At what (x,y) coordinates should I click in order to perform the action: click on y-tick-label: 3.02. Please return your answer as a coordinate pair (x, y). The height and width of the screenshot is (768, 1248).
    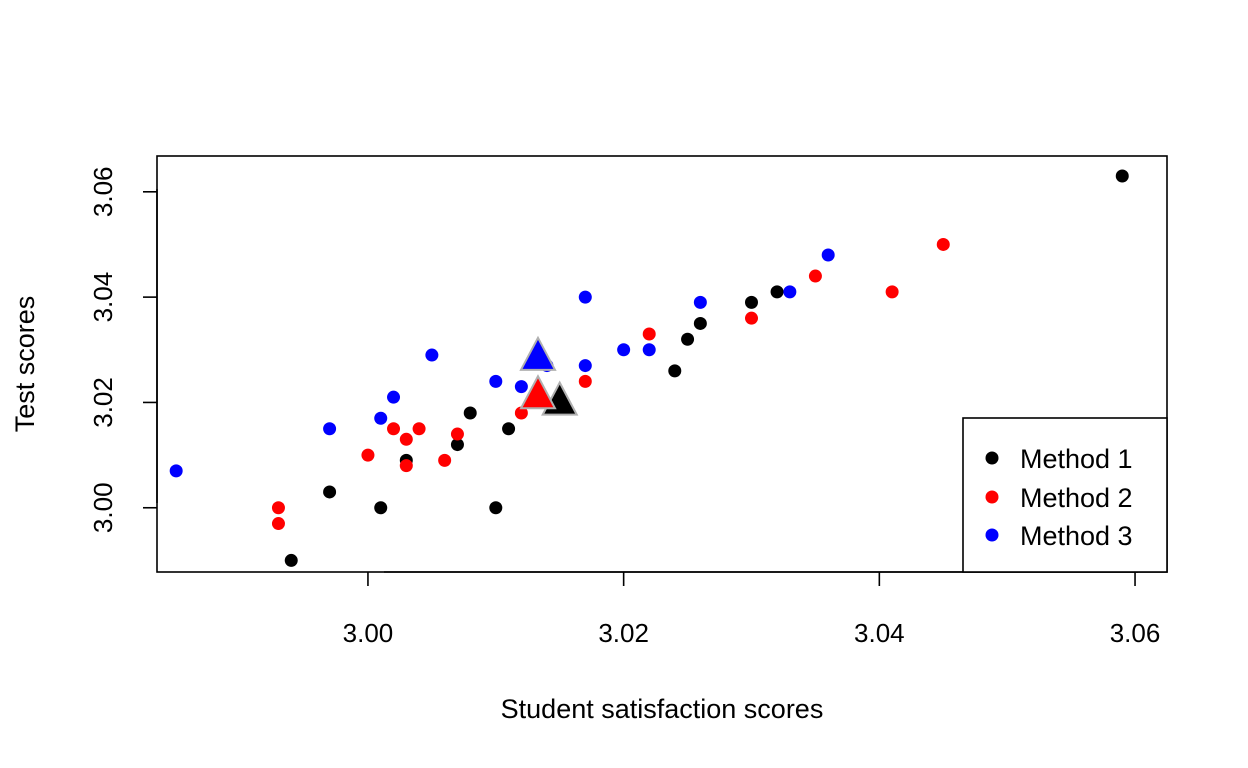
    Looking at the image, I should click on (103, 402).